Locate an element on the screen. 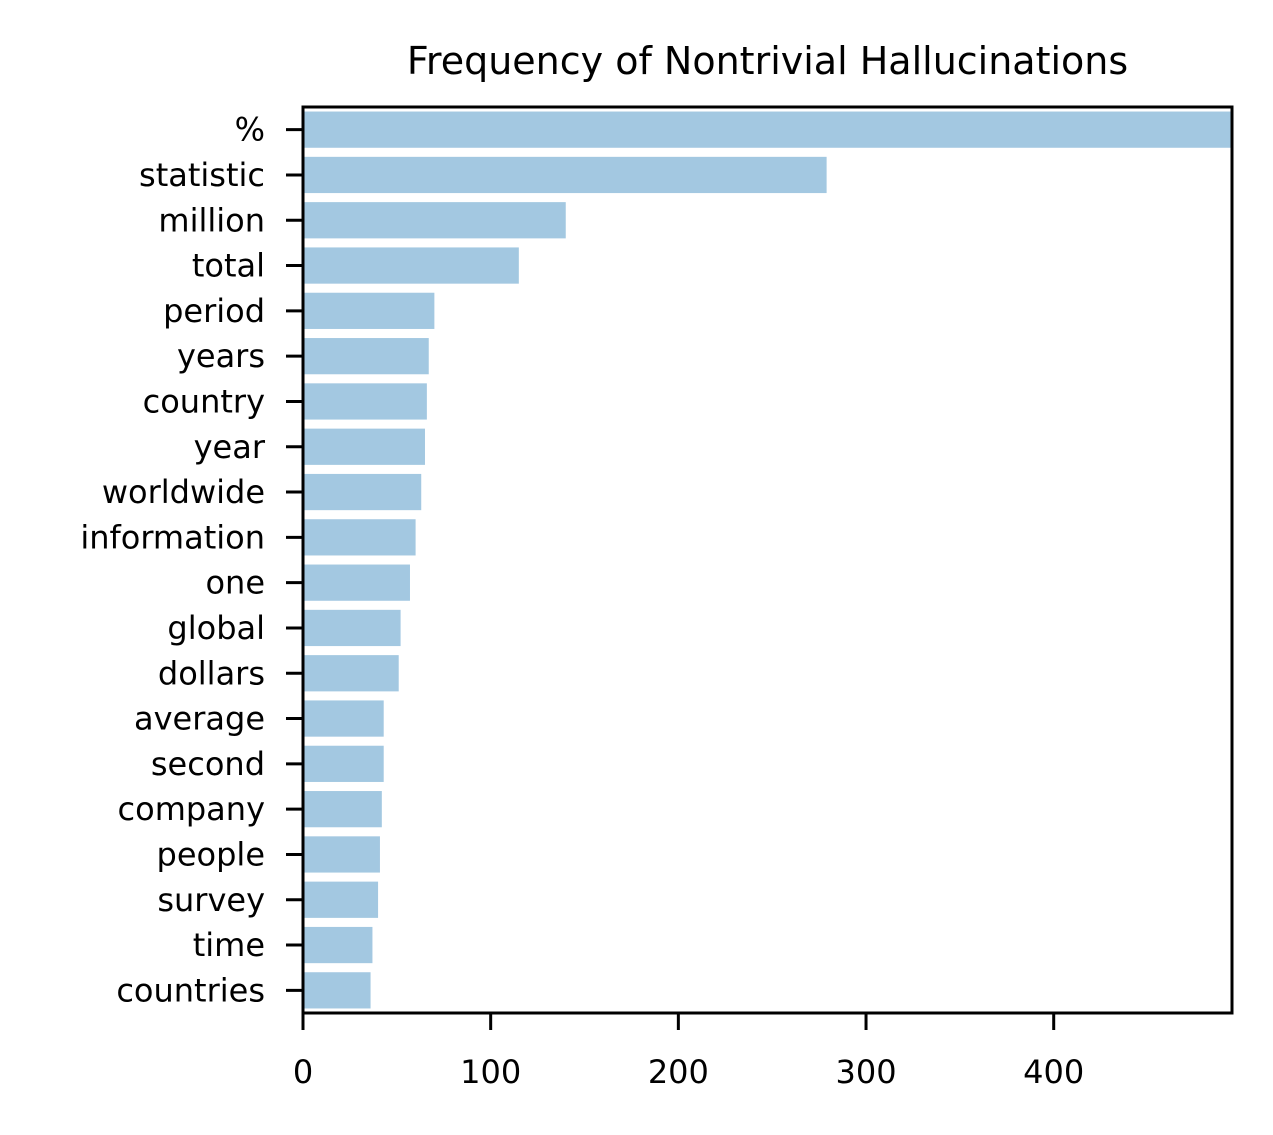  y-tick-label: time is located at coordinates (229, 945).